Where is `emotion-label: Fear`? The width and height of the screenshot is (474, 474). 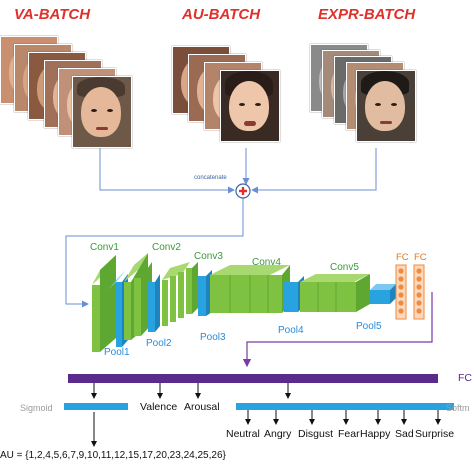 emotion-label: Fear is located at coordinates (349, 434).